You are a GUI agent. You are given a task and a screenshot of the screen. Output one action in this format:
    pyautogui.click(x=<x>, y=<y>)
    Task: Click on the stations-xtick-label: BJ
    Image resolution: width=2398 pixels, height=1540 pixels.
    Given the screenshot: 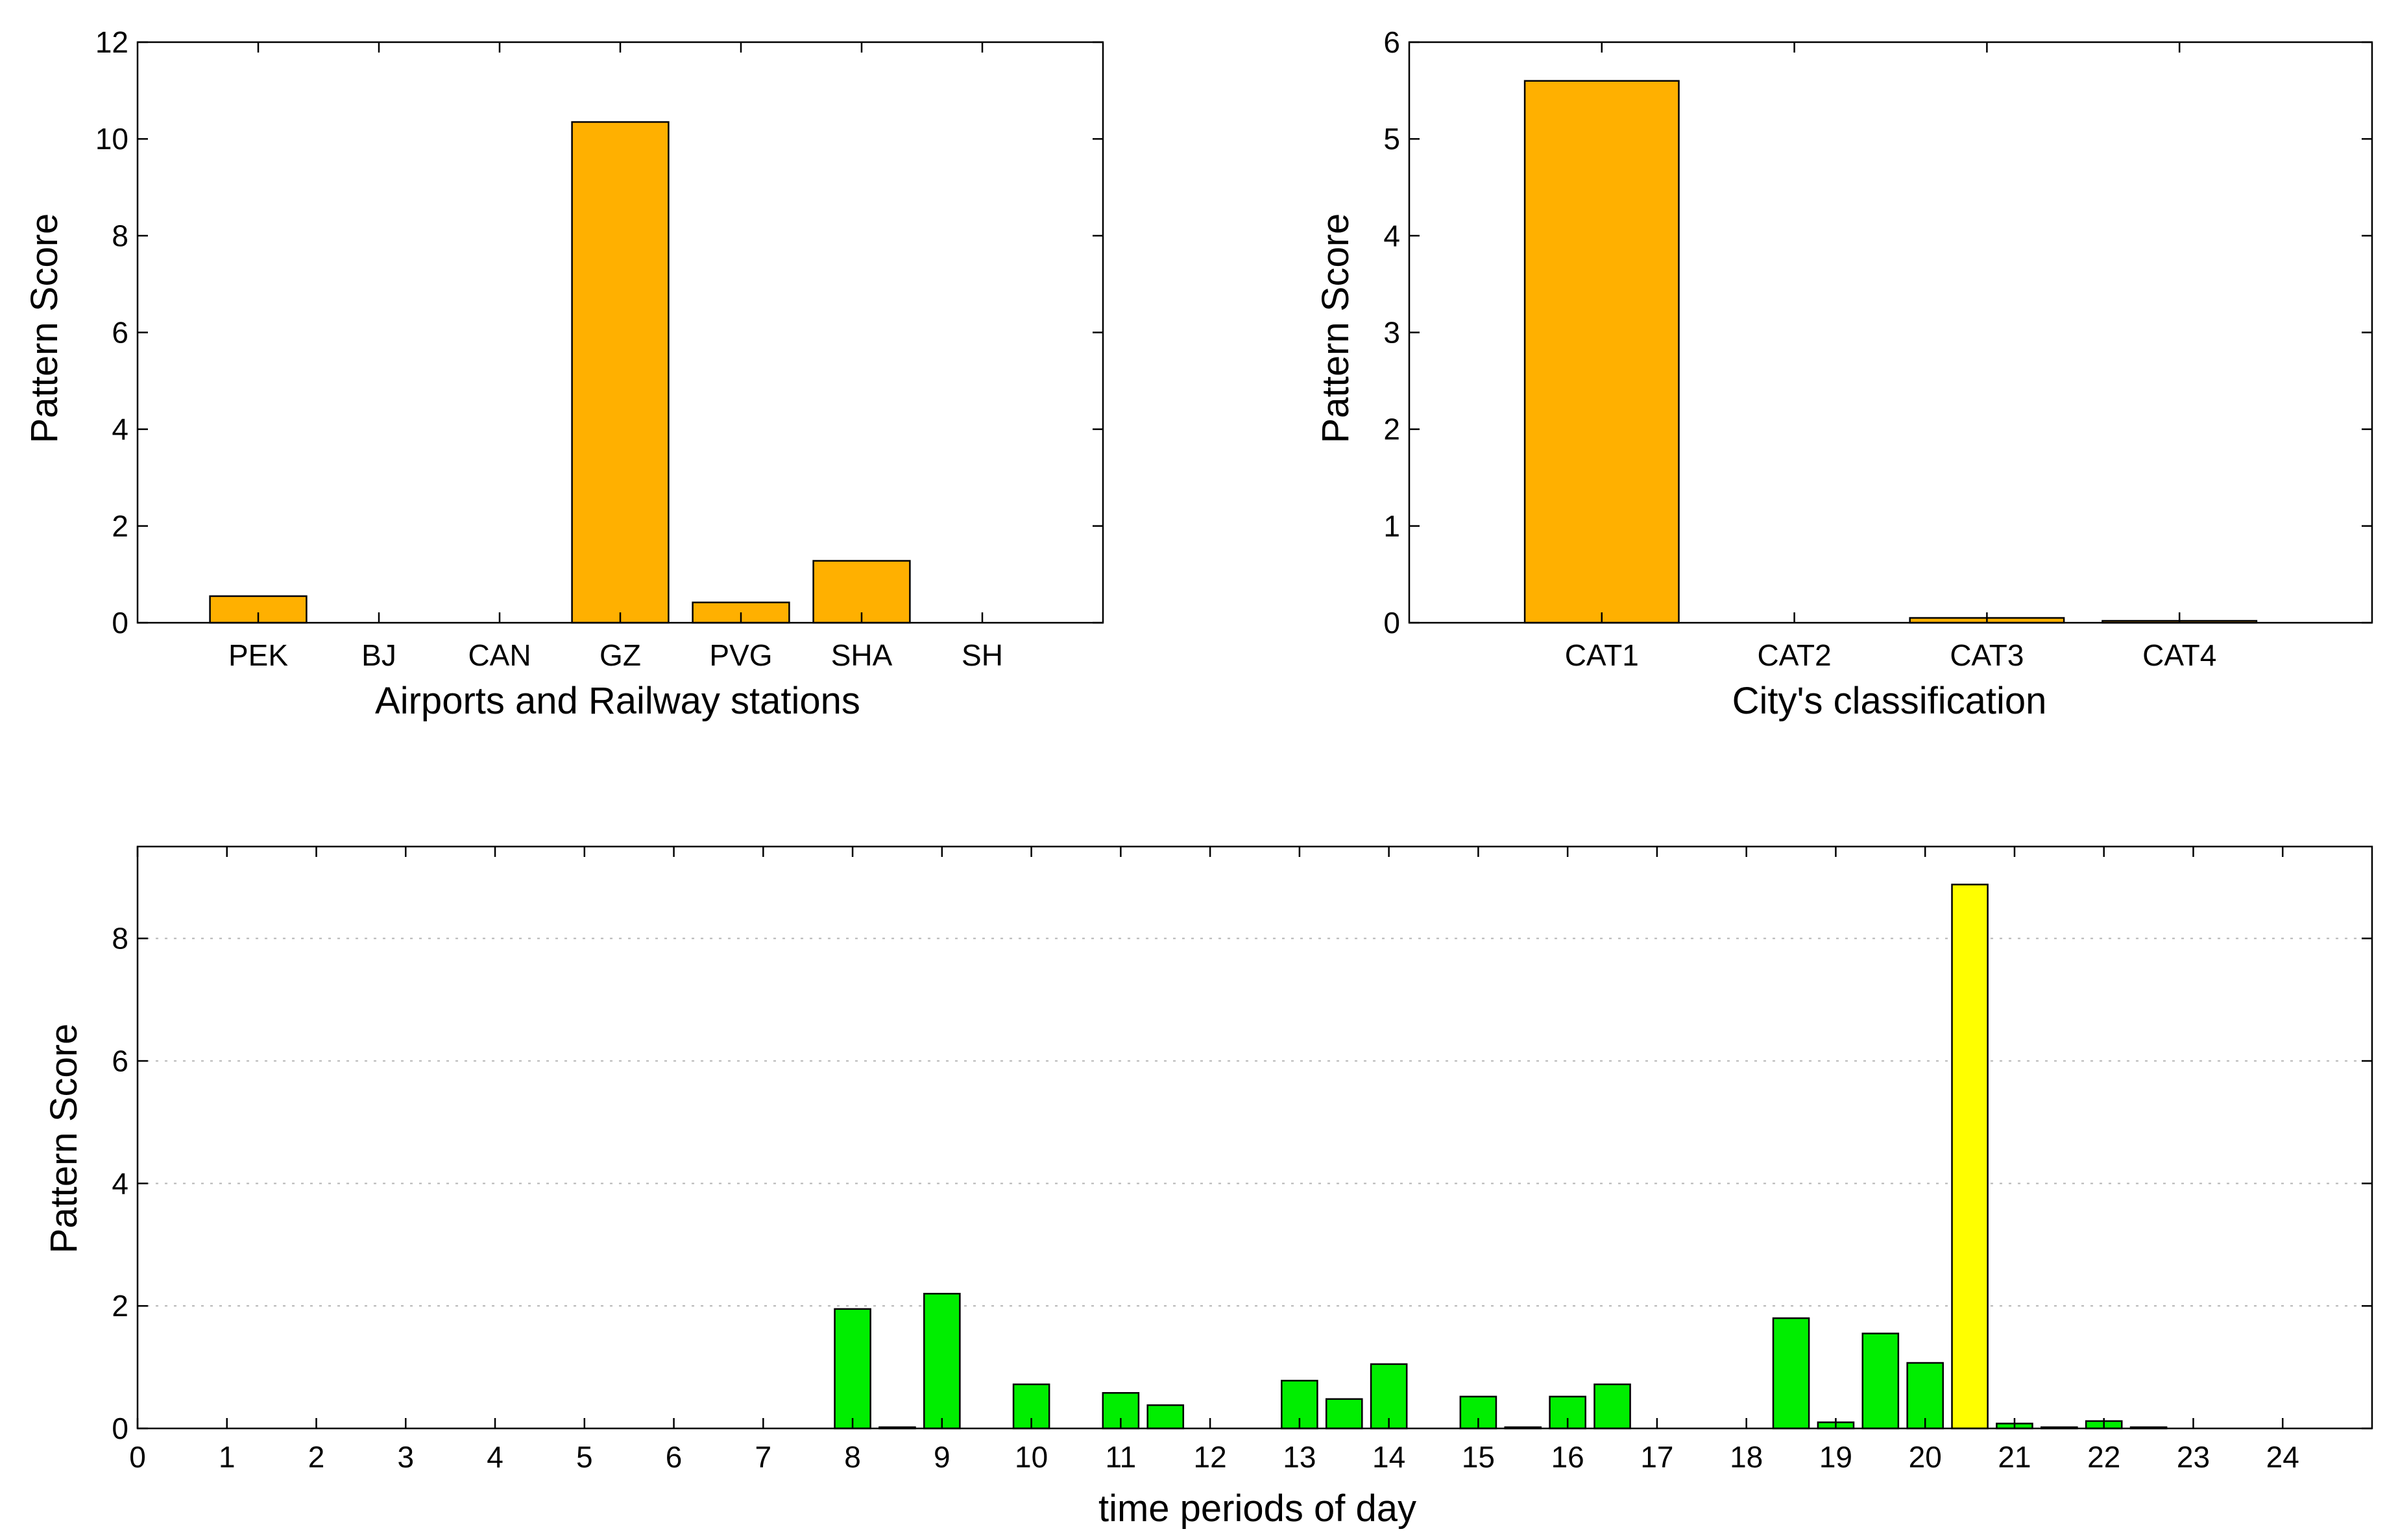 What is the action you would take?
    pyautogui.click(x=378, y=655)
    